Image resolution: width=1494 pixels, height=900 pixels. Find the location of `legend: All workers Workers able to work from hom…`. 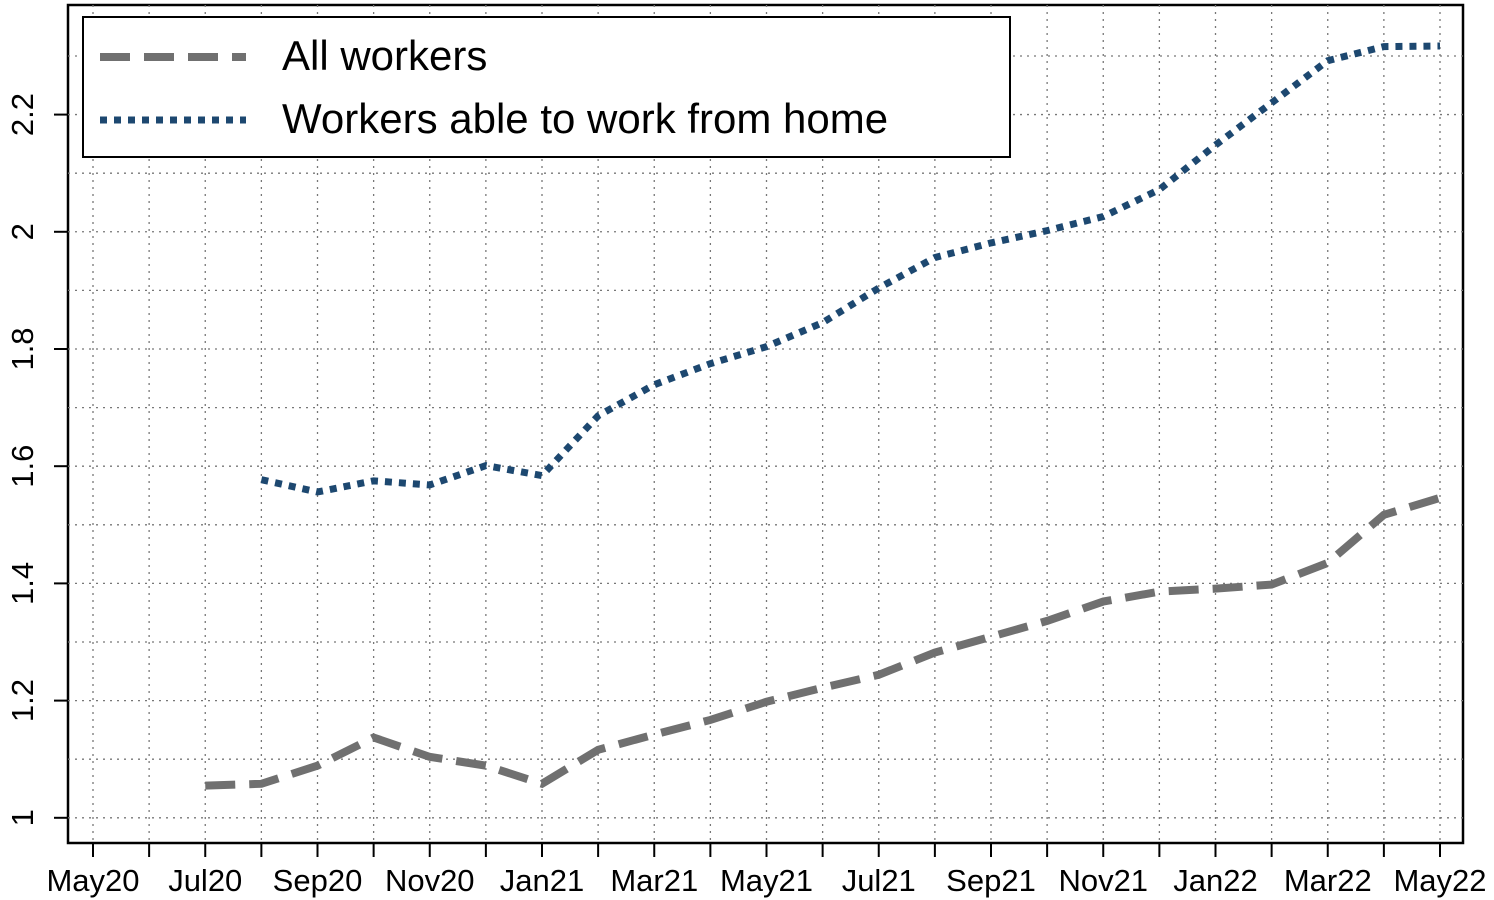

legend: All workers Workers able to work from hom… is located at coordinates (546, 87).